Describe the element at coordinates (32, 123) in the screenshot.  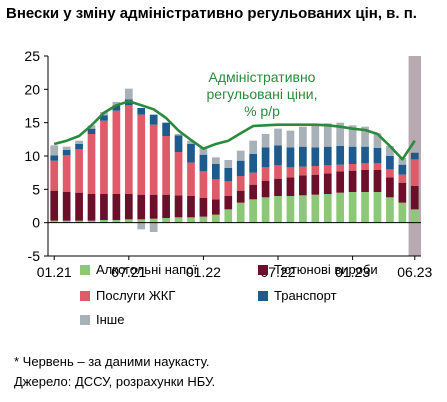
I see `y-tick-label: 15` at that location.